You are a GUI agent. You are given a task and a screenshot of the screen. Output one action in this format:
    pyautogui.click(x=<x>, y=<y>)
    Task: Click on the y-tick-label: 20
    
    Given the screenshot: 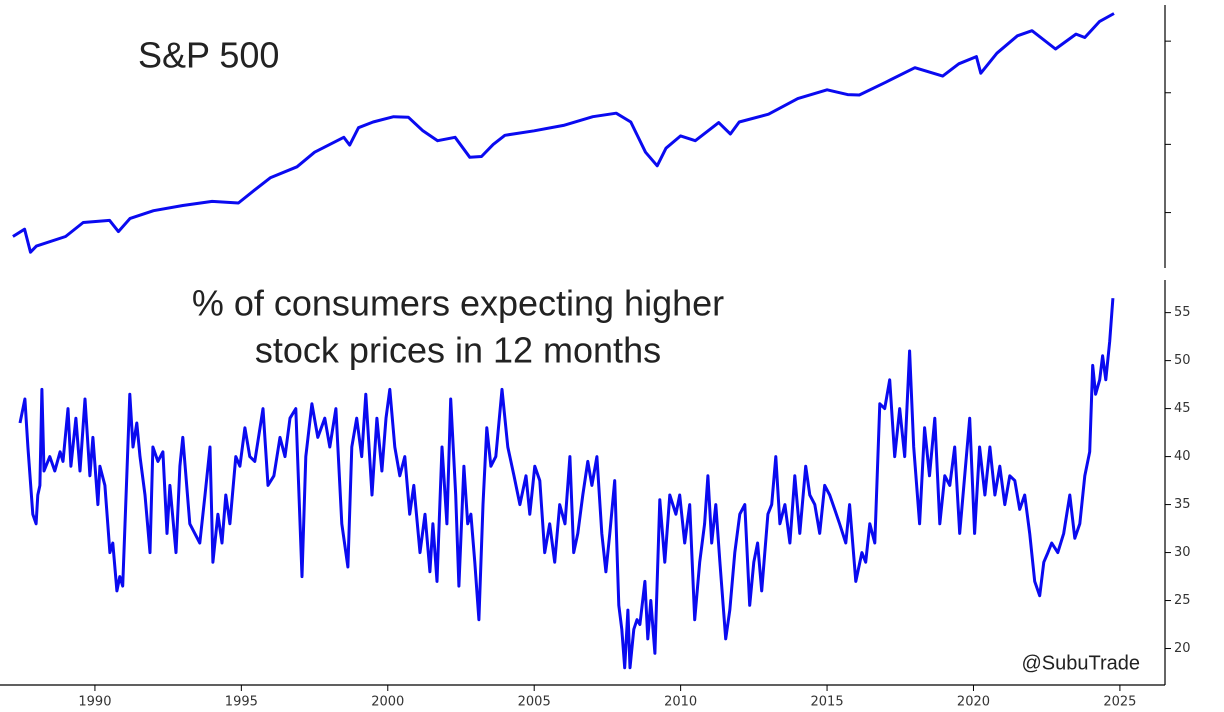 What is the action you would take?
    pyautogui.click(x=1182, y=648)
    